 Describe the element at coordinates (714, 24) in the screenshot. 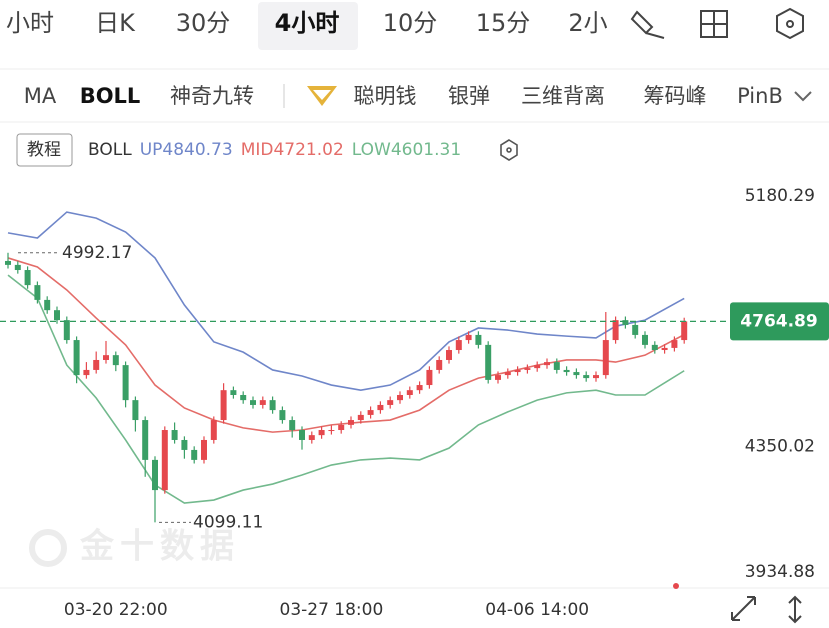

I see `layout-icon` at that location.